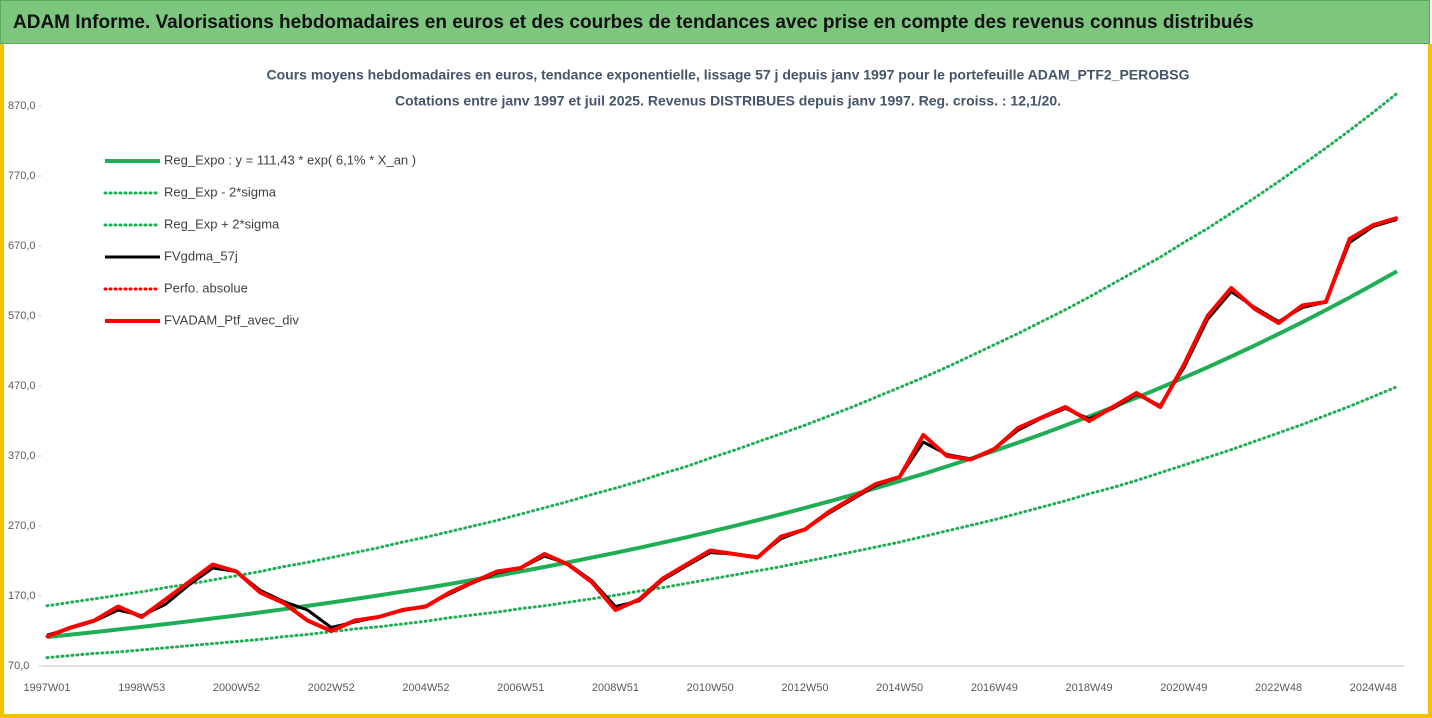 The width and height of the screenshot is (1432, 718). Describe the element at coordinates (710, 688) in the screenshot. I see `x-tick-label: 2010W50` at that location.